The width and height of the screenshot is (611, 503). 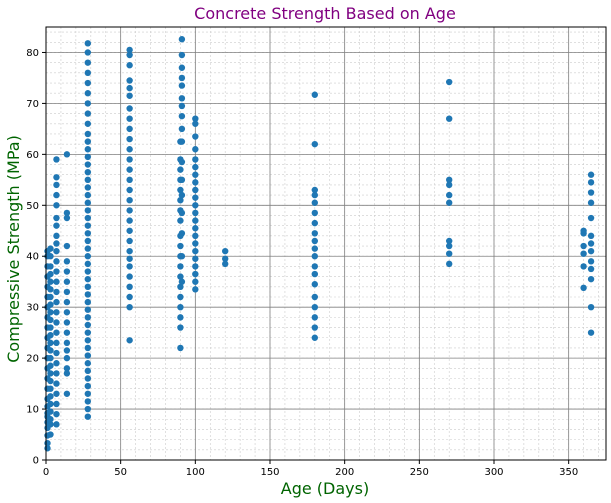 What do you see at coordinates (13, 249) in the screenshot?
I see `y-axis-label: Compressive Strength (MPa)` at bounding box center [13, 249].